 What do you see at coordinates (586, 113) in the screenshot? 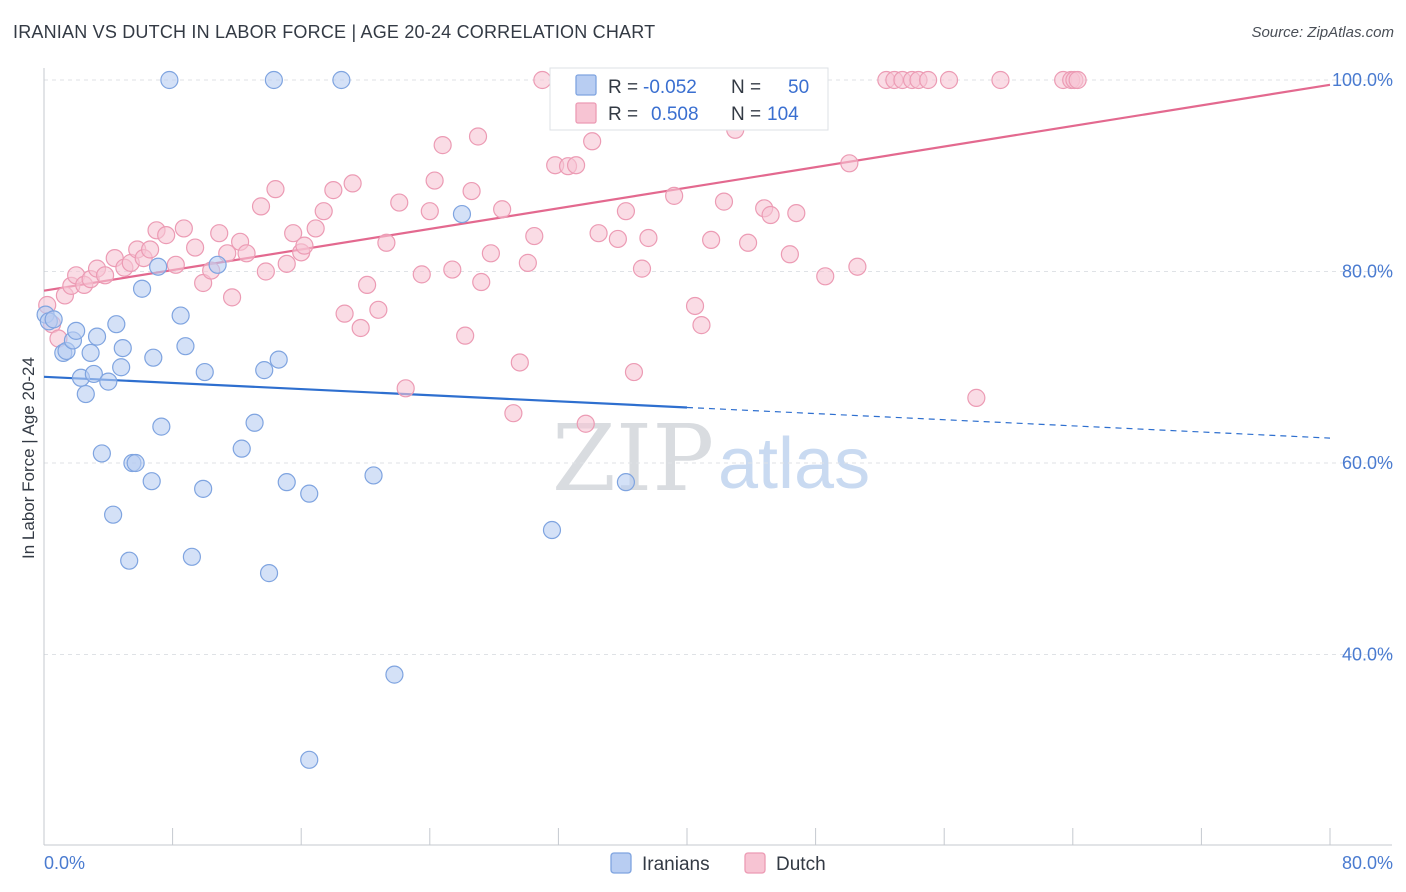
I see `dutch-swatch` at bounding box center [586, 113].